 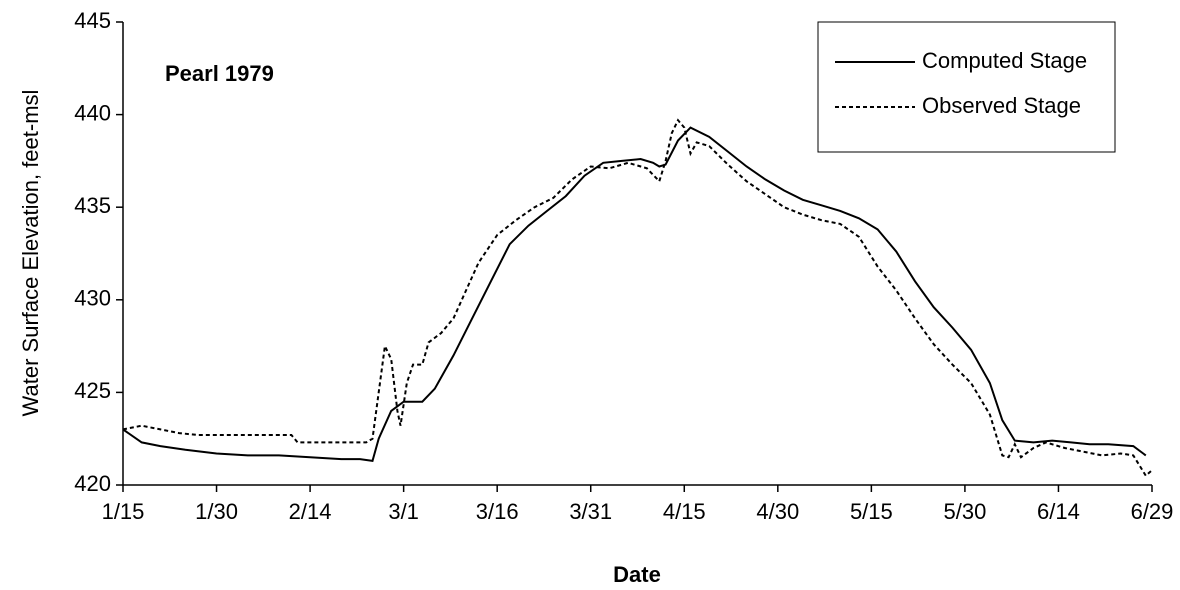 I want to click on x-tick-label: 3/31, so click(x=590, y=511).